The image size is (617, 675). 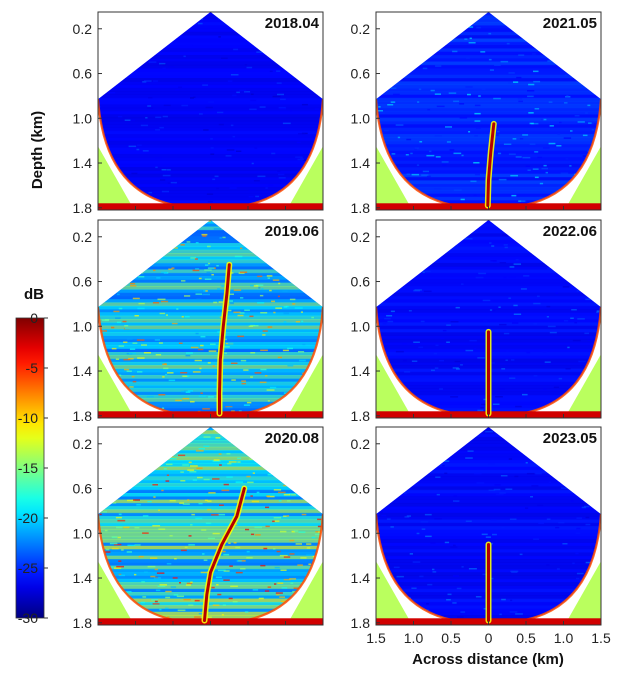 I want to click on colorbar-tick-label: -25, so click(x=28, y=568).